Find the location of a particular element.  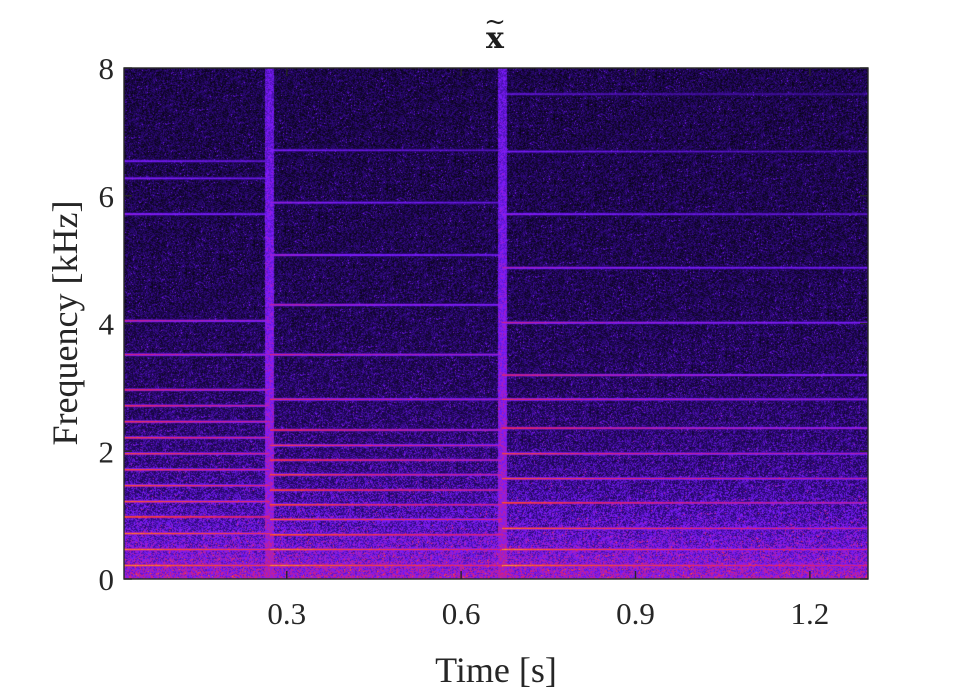

y-tick-label: 2 is located at coordinates (107, 451).